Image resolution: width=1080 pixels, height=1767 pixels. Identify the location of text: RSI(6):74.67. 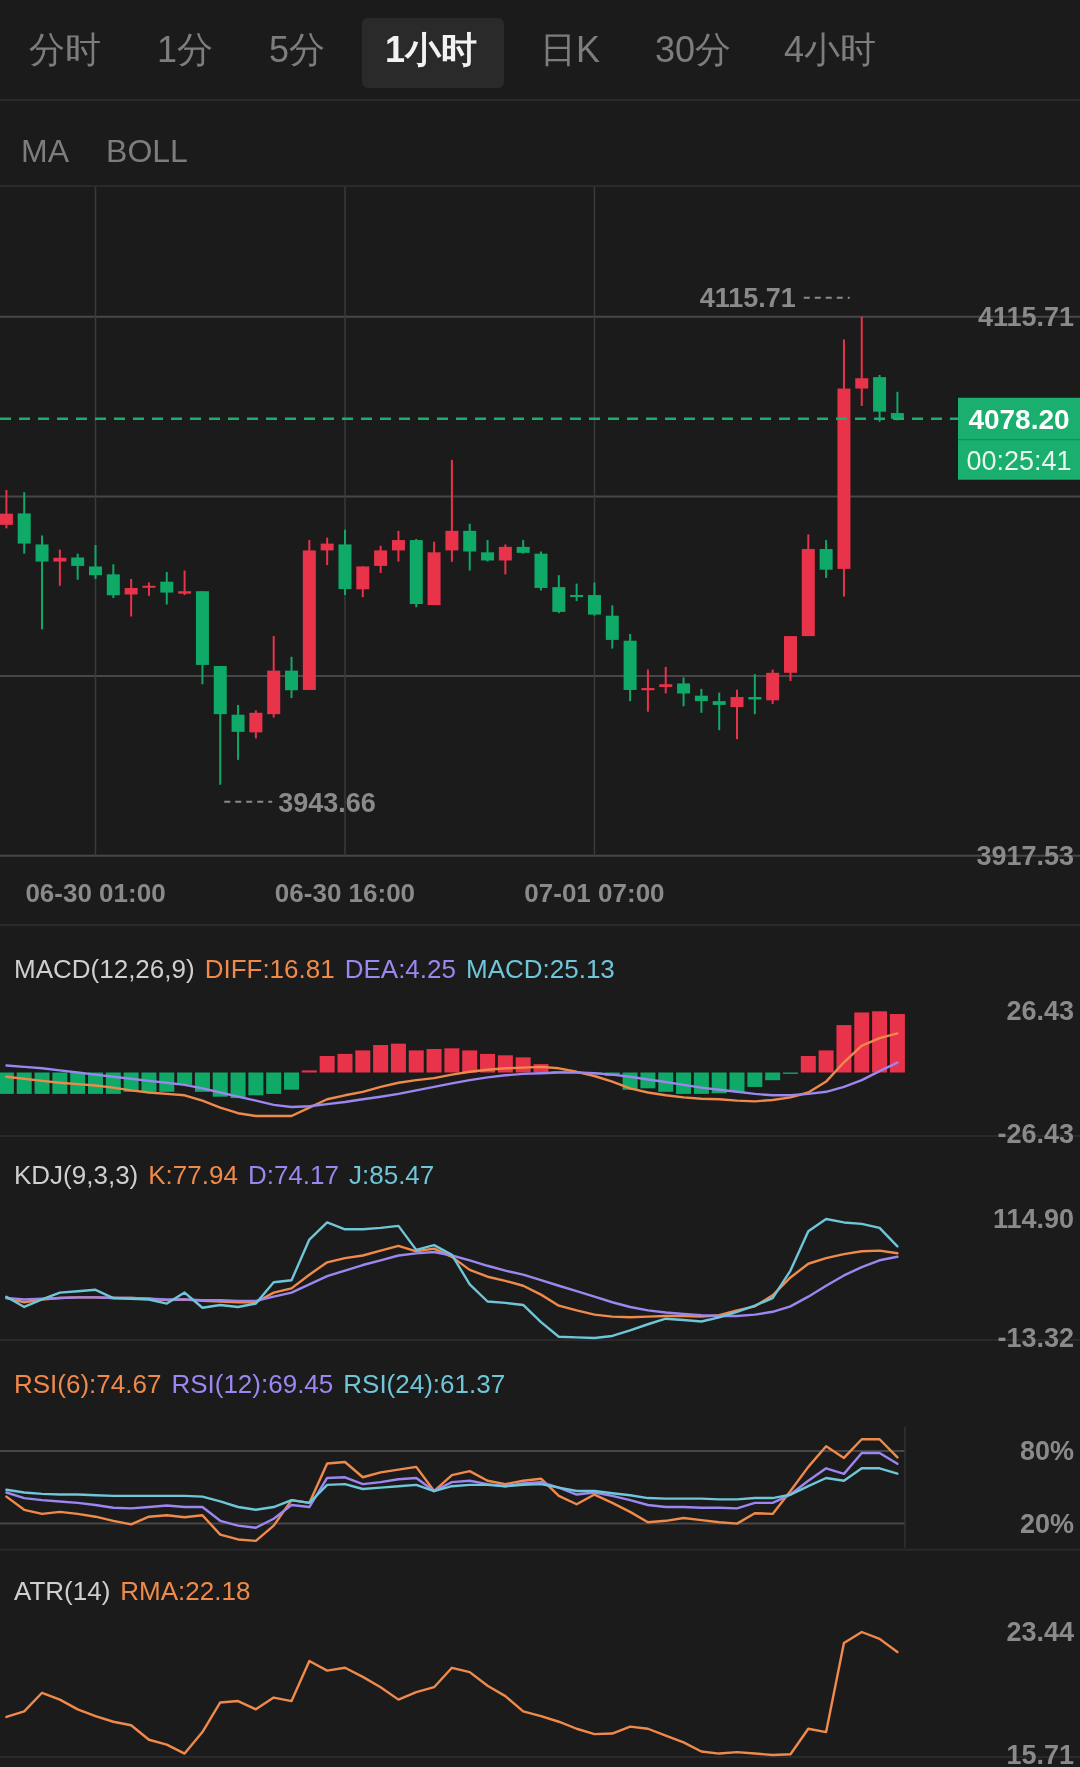
(88, 1384).